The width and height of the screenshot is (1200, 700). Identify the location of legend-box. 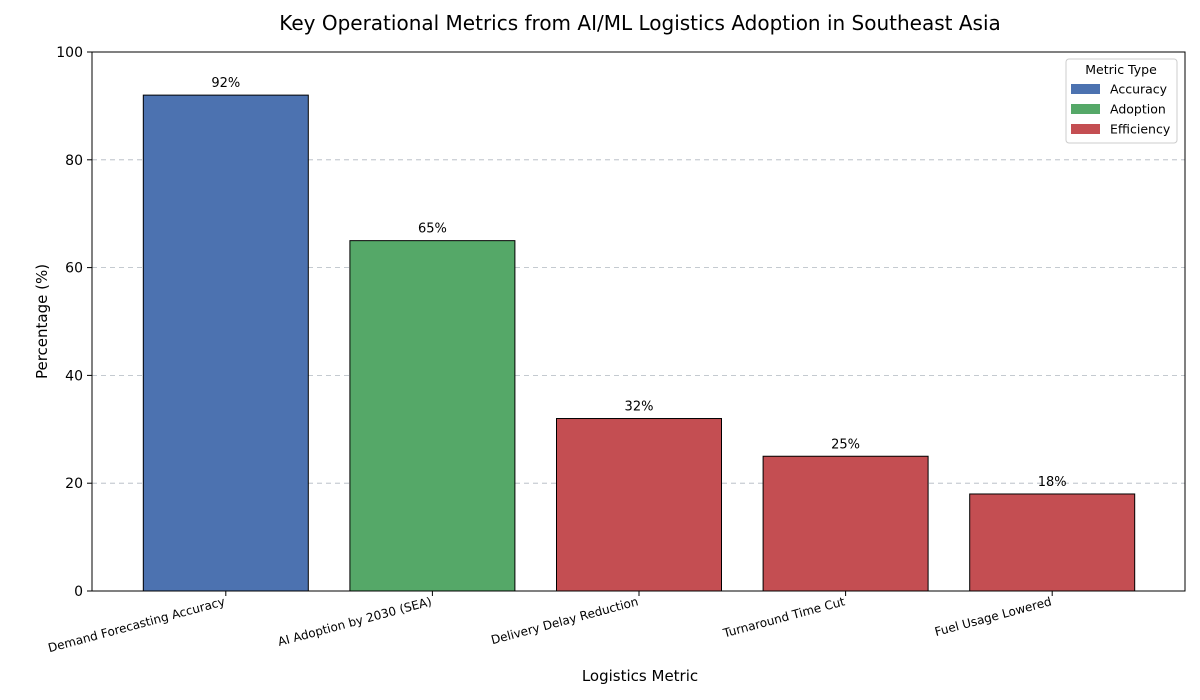
(1121, 101).